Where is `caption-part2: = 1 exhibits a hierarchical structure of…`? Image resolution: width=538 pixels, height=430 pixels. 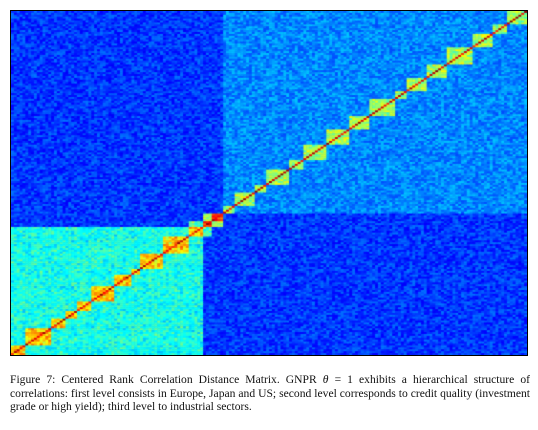 caption-part2: = 1 exhibits a hierarchical structure of… is located at coordinates (270, 393).